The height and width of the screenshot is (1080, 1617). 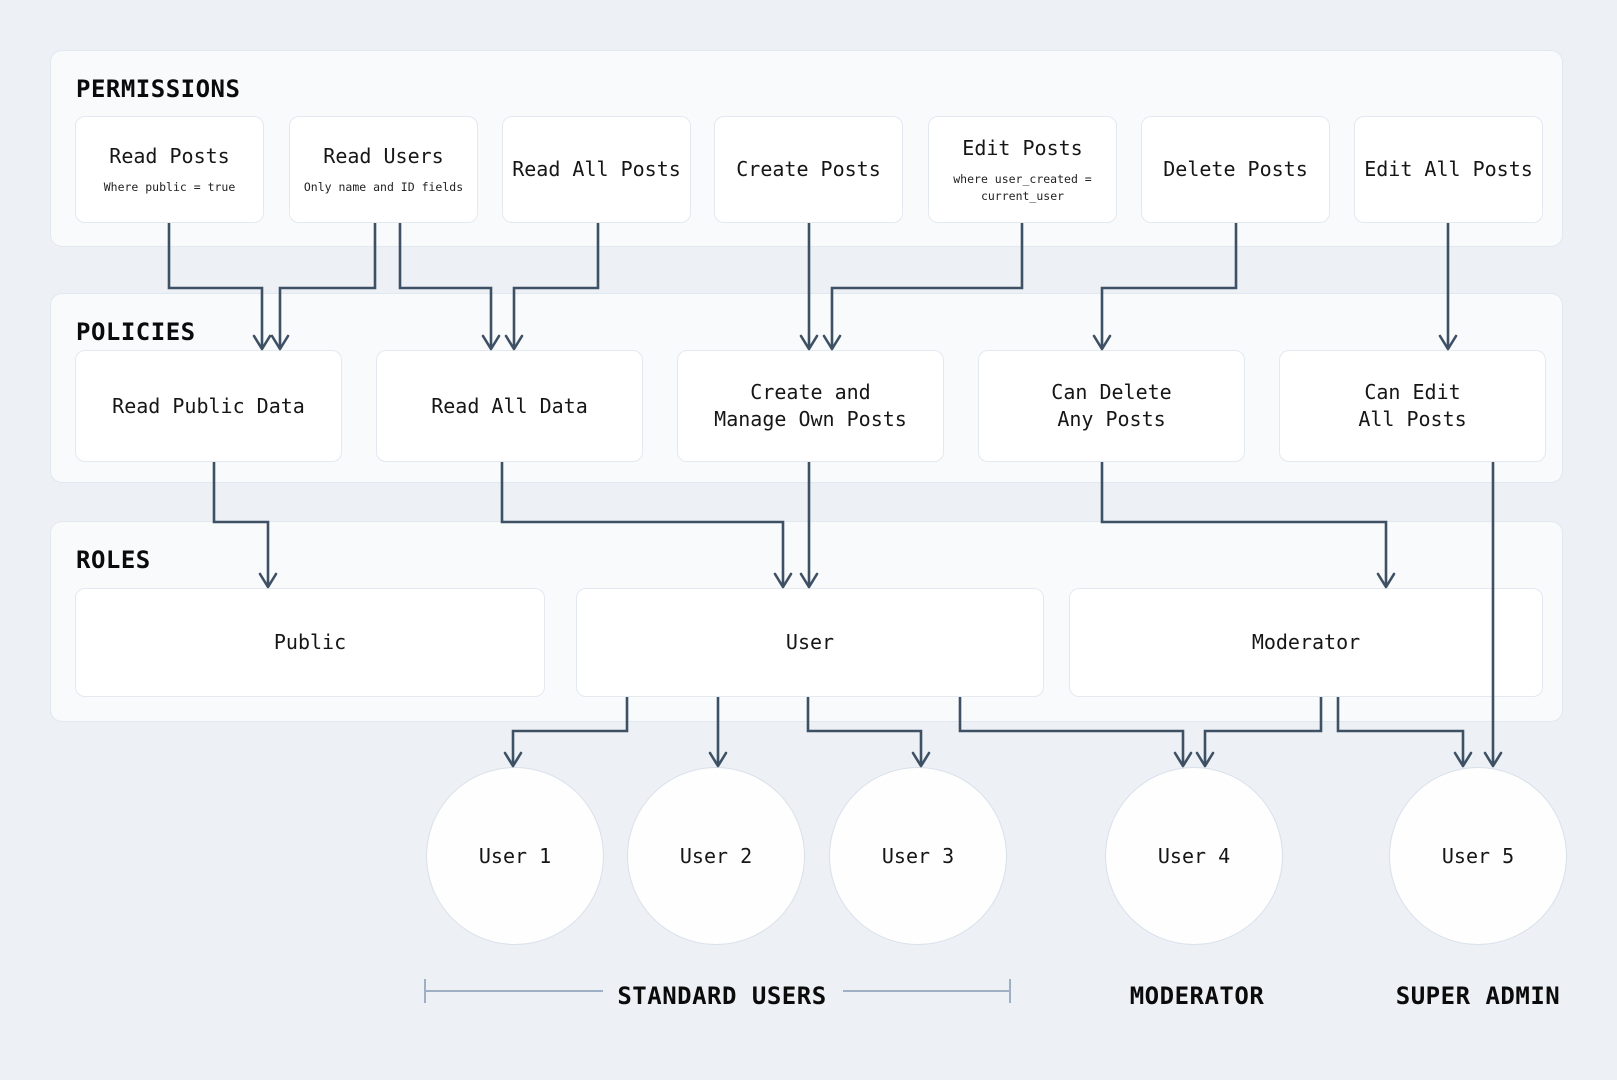 I want to click on permission-title: Read Users, so click(x=383, y=156).